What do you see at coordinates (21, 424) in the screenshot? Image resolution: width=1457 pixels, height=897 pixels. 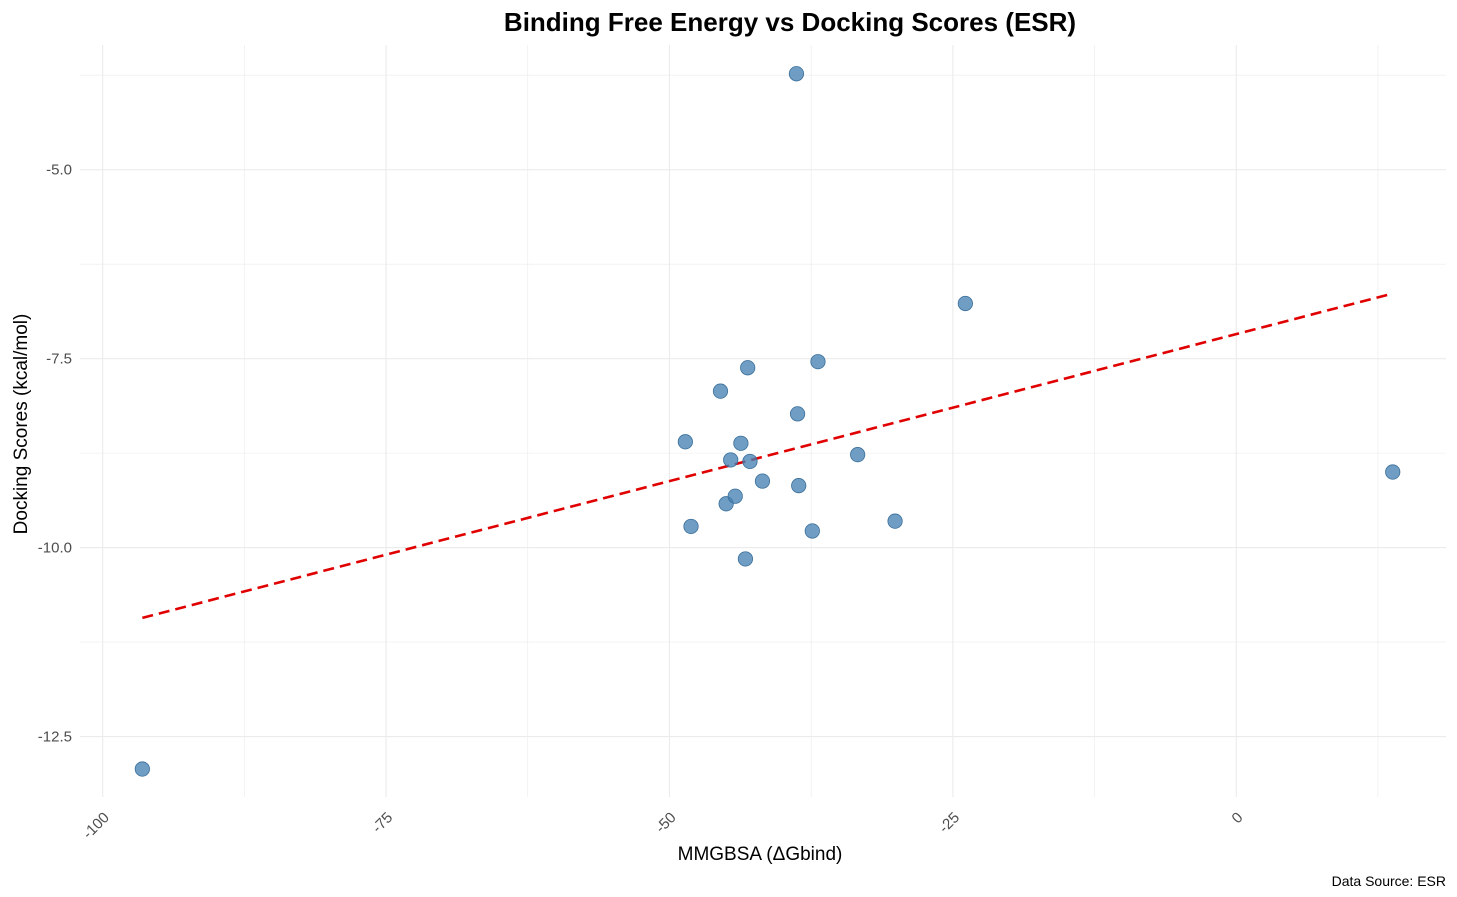 I see `y-axis-title: Docking Scores (kcal/mol)` at bounding box center [21, 424].